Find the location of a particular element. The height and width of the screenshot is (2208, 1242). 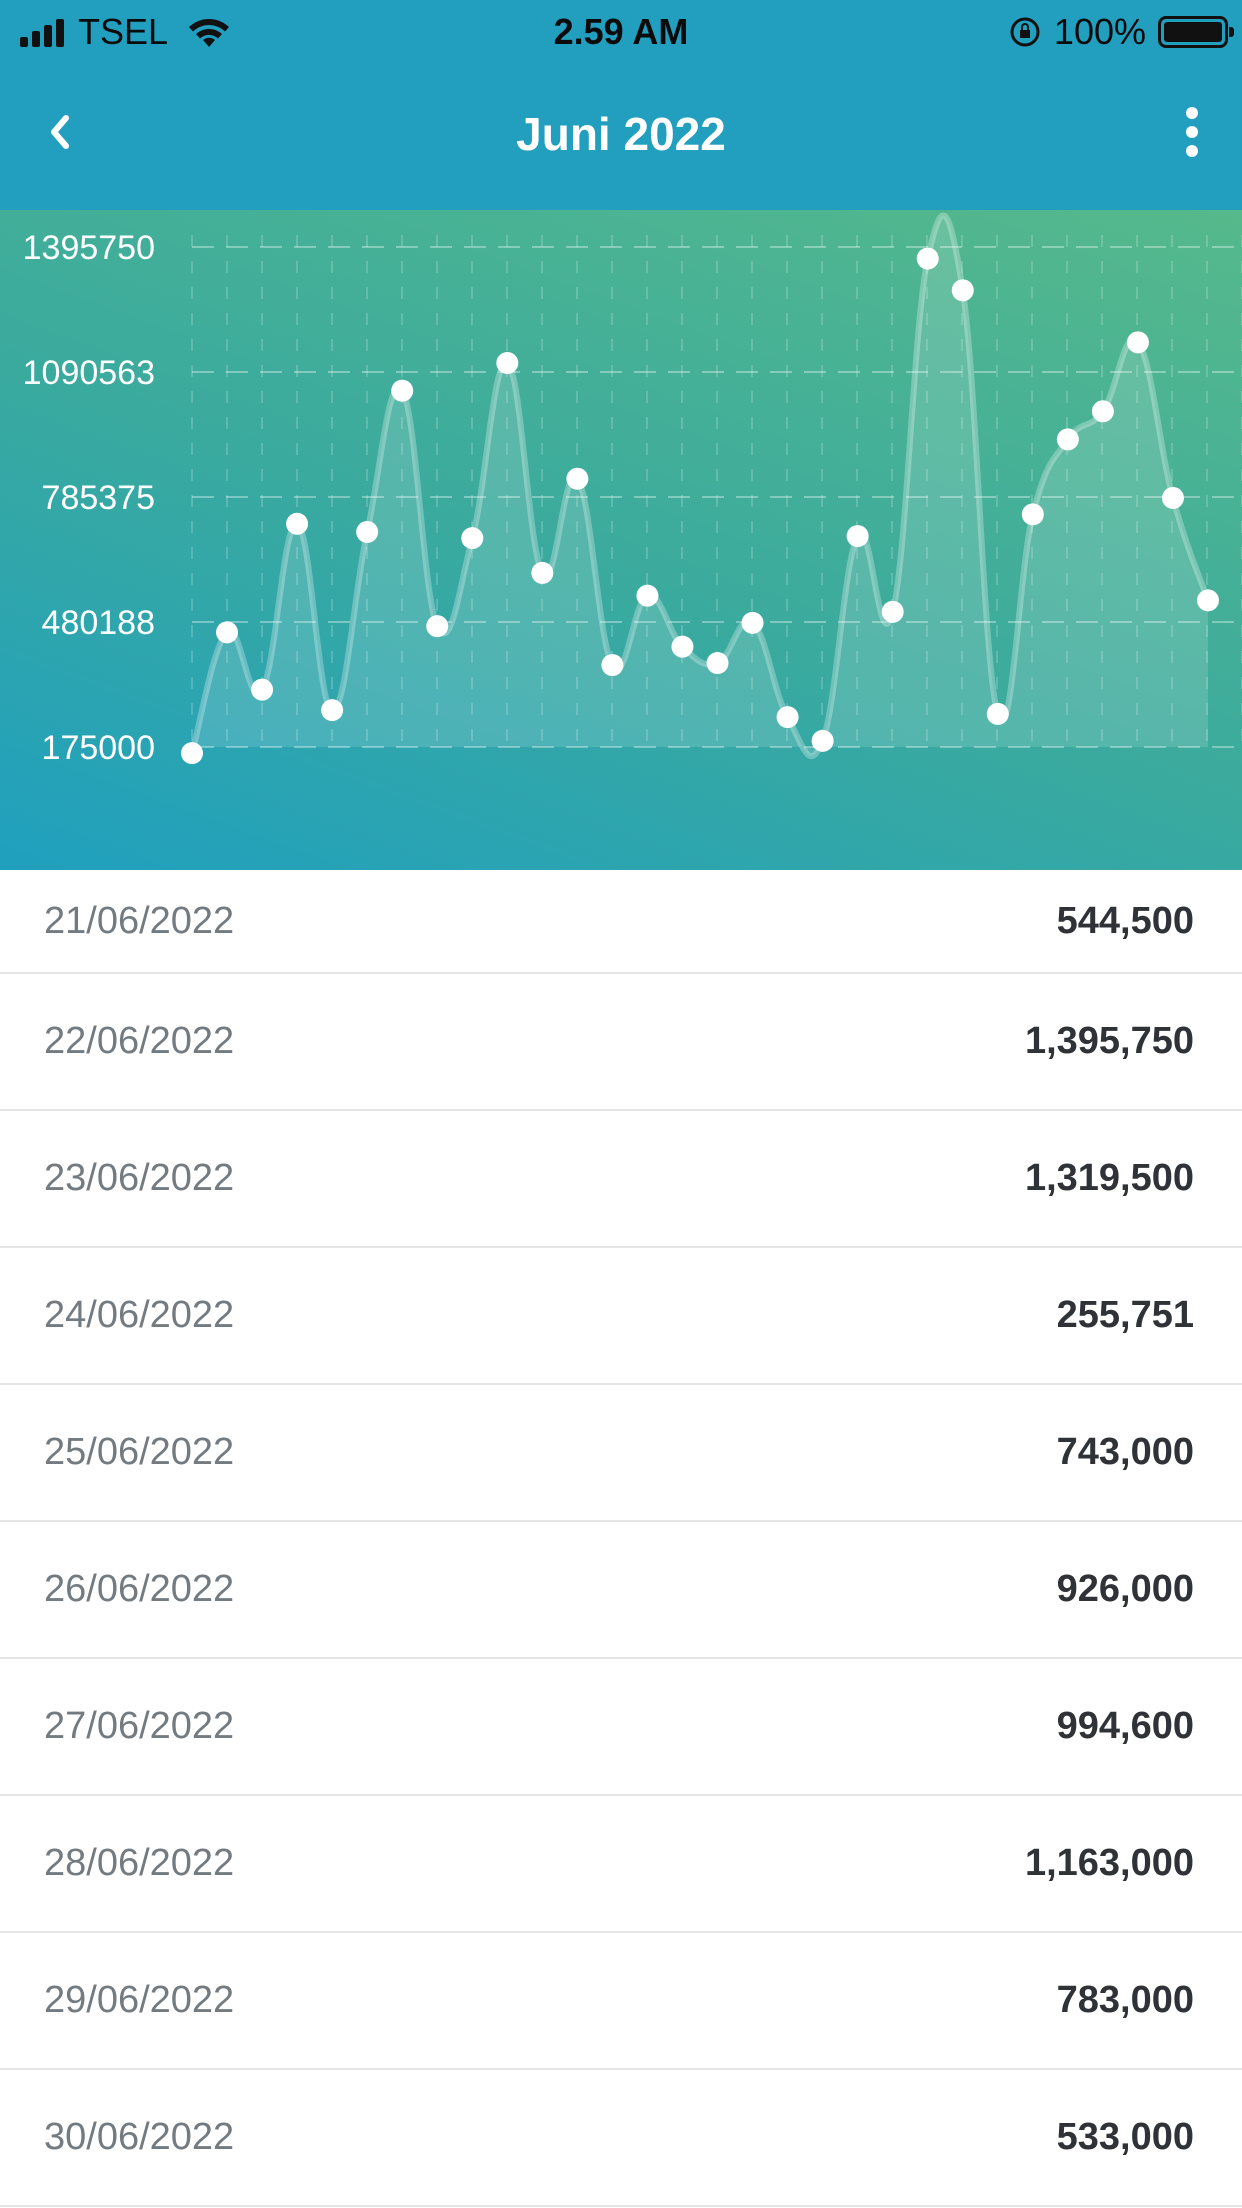

y-tick-label: 175000 is located at coordinates (98, 748).